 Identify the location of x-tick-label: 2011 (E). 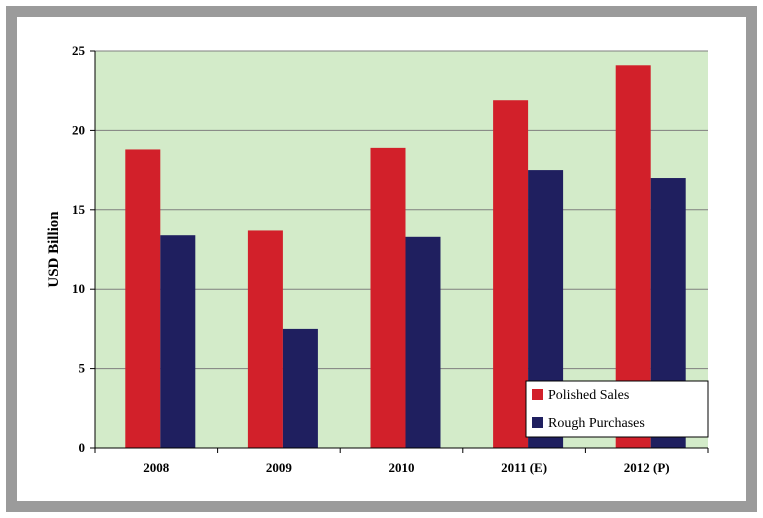
(524, 467).